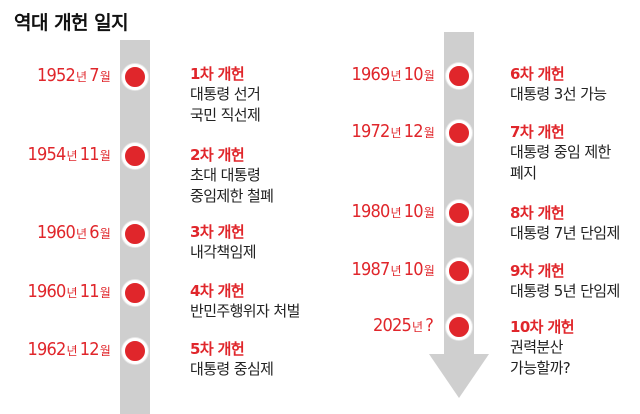  What do you see at coordinates (245, 311) in the screenshot?
I see `amendment-description: 반민주행위자 처벌` at bounding box center [245, 311].